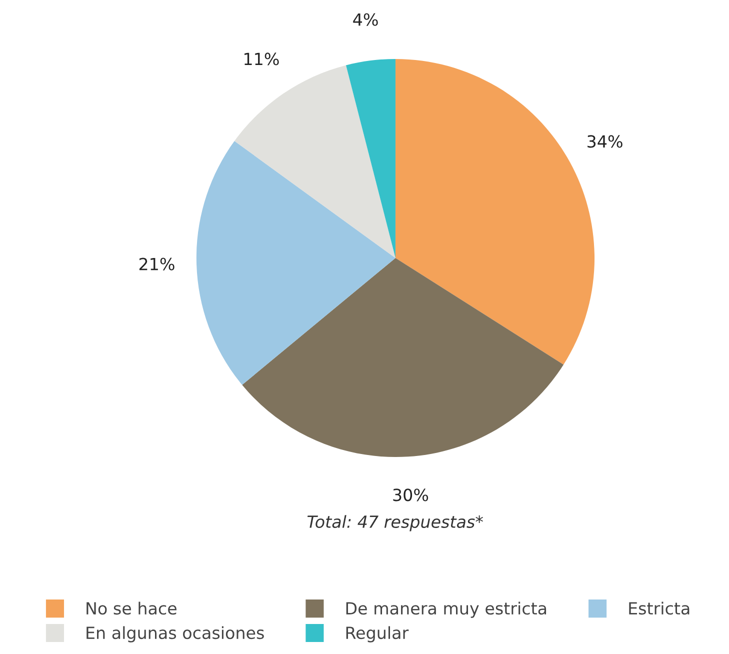  Describe the element at coordinates (410, 495) in the screenshot. I see `data-label: 30%` at that location.